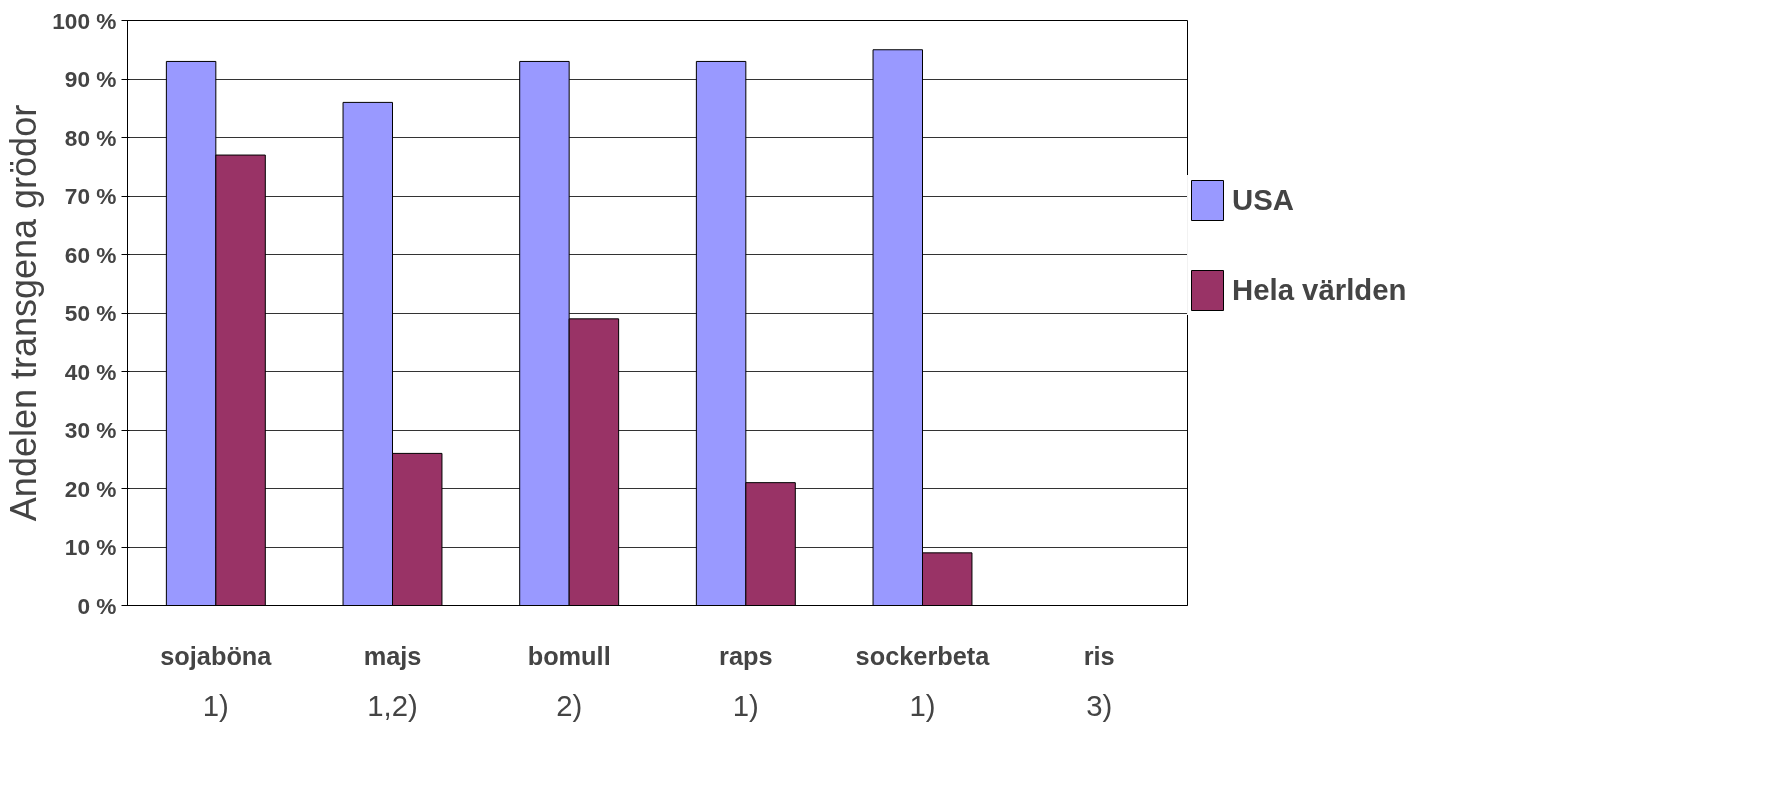 Image resolution: width=1781 pixels, height=786 pixels. I want to click on text: 2), so click(569, 705).